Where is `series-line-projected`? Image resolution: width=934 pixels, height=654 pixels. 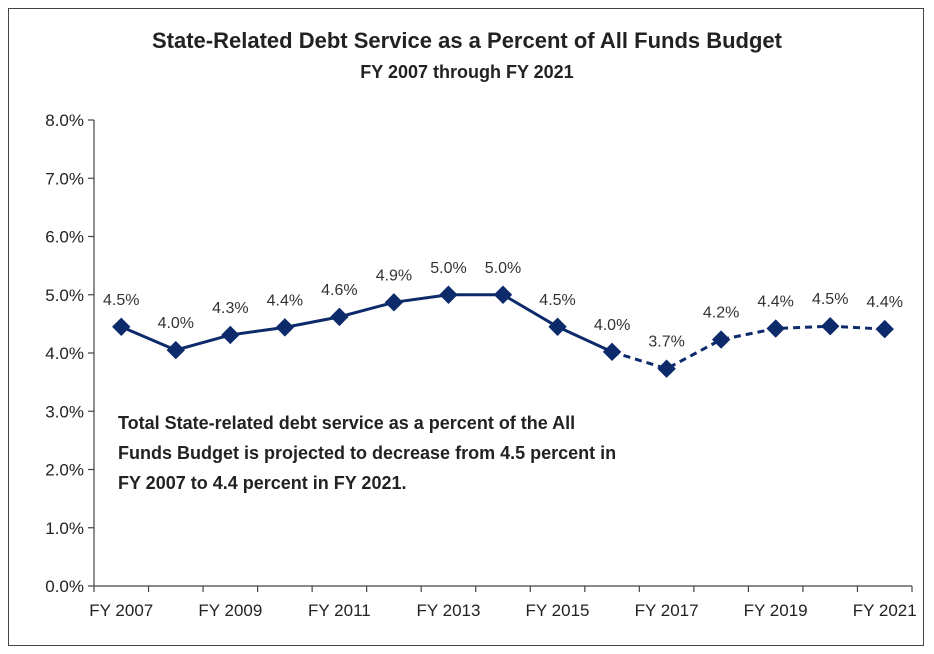 series-line-projected is located at coordinates (748, 347).